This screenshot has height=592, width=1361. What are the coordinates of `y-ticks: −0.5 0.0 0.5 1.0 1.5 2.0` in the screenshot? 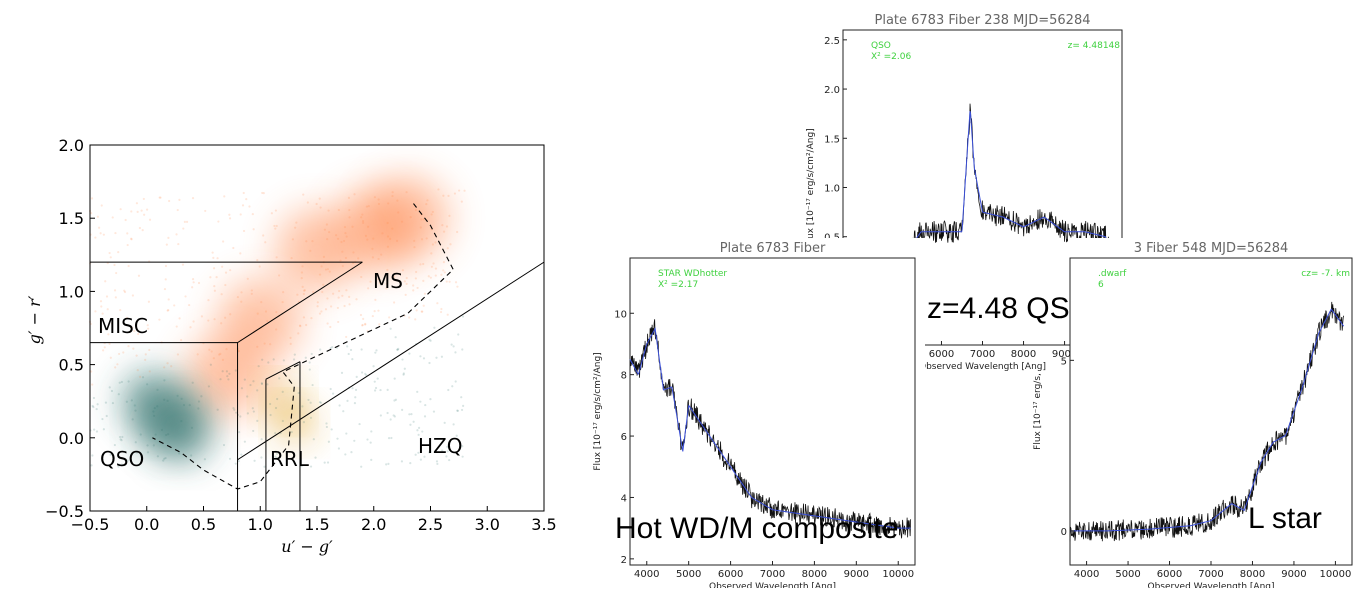 It's located at (70, 328).